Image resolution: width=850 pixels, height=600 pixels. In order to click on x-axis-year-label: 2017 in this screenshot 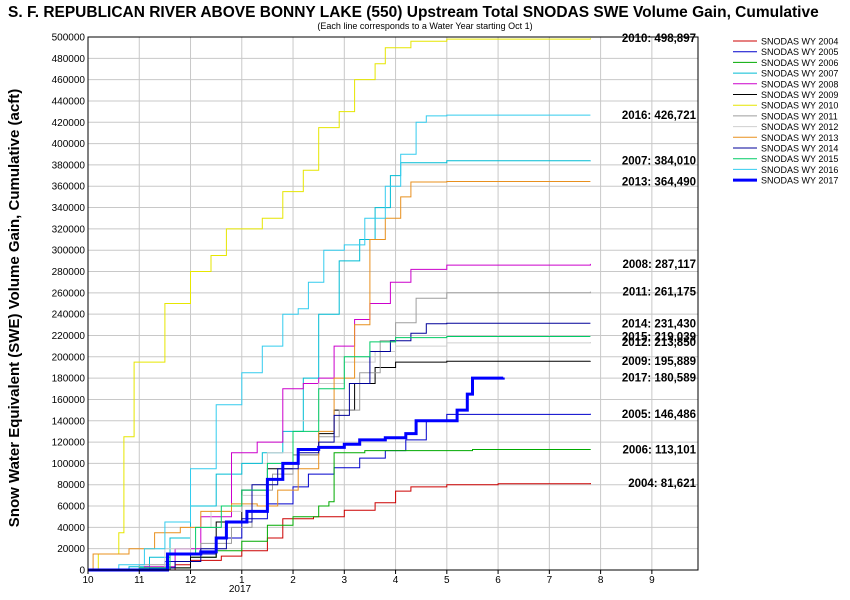, I will do `click(240, 589)`.